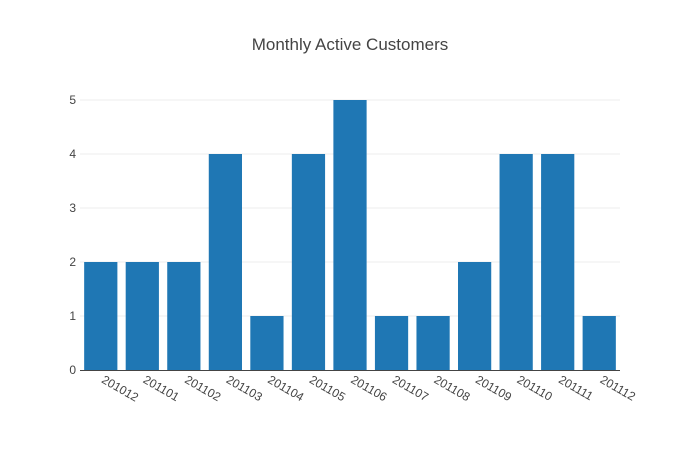 The width and height of the screenshot is (700, 455). Describe the element at coordinates (161, 388) in the screenshot. I see `x-tick-label: 201101` at that location.